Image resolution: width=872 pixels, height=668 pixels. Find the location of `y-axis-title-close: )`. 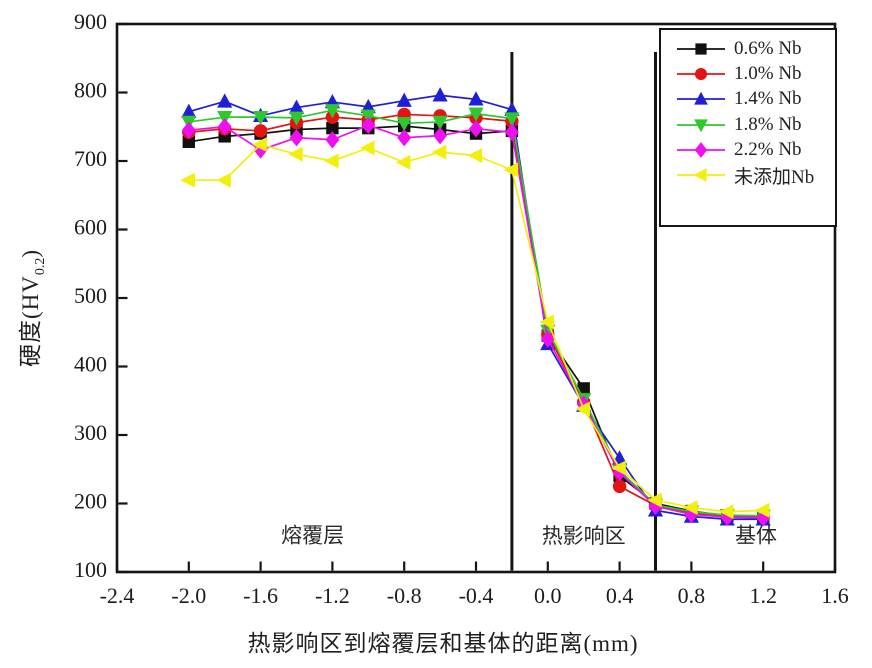

y-axis-title-close: ) is located at coordinates (30, 253).